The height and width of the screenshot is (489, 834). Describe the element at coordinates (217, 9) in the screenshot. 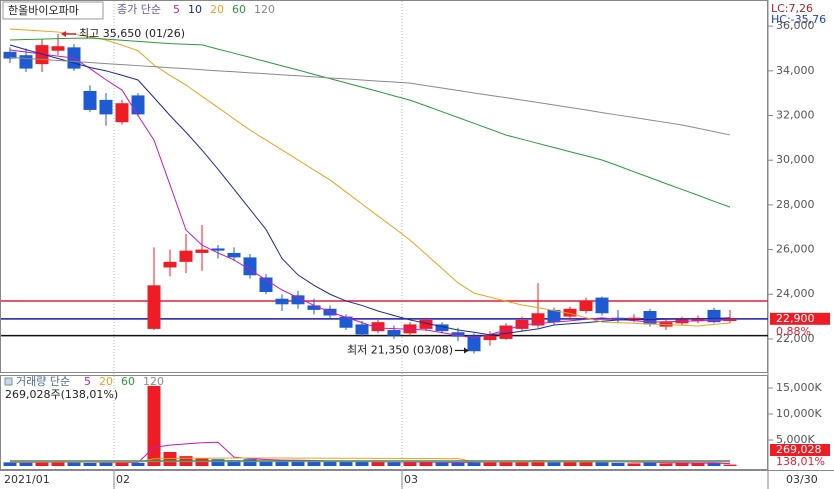

I see `legend-entry: 20` at that location.